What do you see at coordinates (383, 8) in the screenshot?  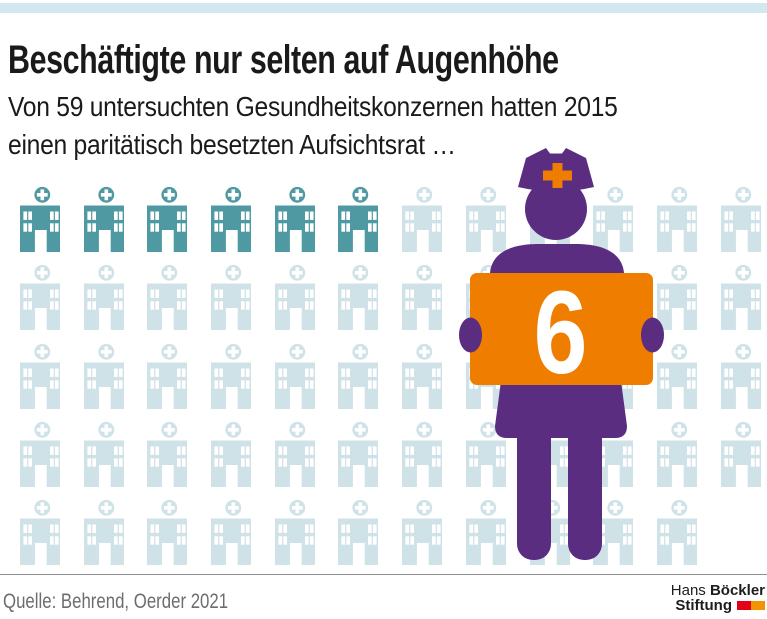 I see `top-accent-bar` at bounding box center [383, 8].